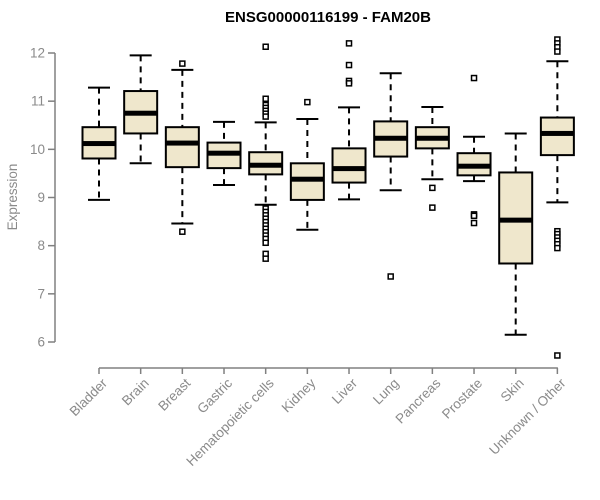 The height and width of the screenshot is (500, 600). I want to click on y-tick-label: 9, so click(41, 197).